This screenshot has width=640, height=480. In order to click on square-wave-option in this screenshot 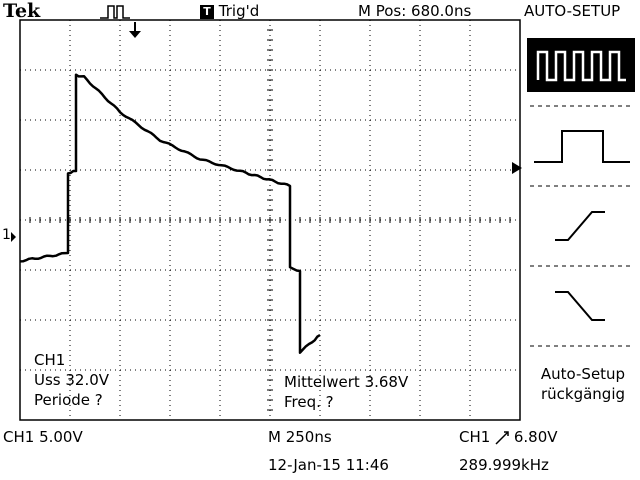, I will do `click(581, 65)`.